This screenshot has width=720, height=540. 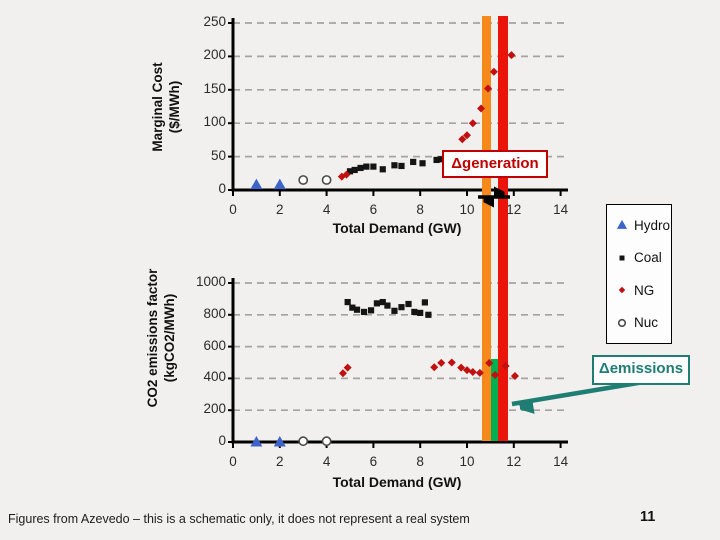 I want to click on y-tick-label: 50, so click(x=218, y=155).